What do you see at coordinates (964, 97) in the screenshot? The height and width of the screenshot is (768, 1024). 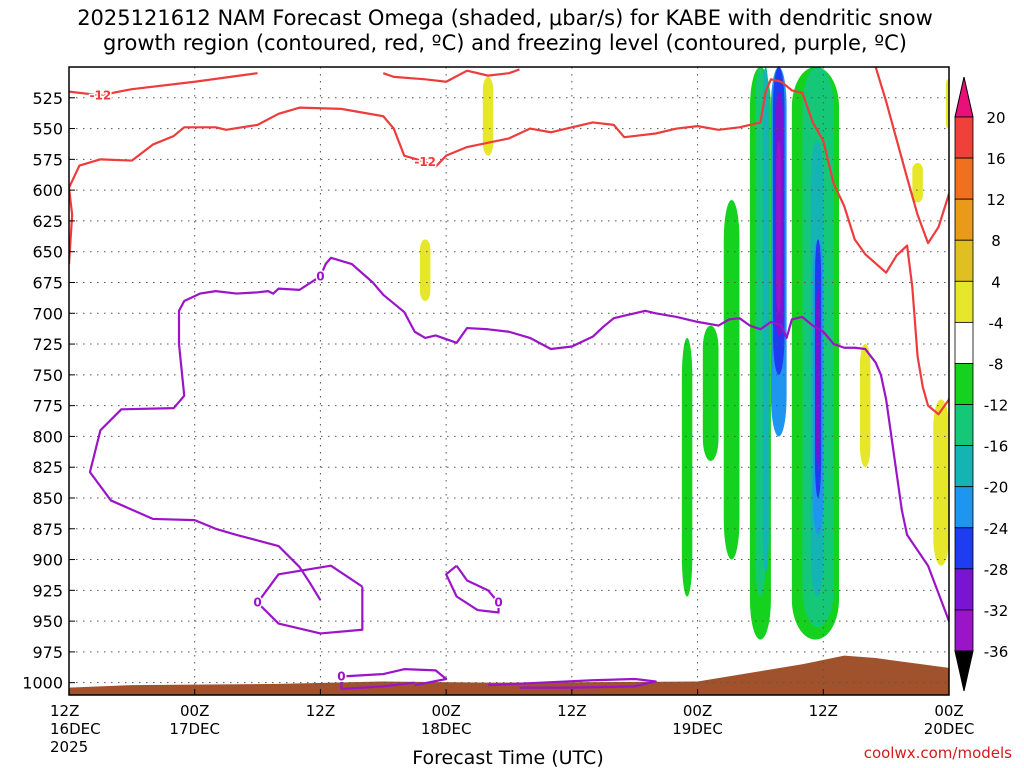 I see `colorbar-top-arrow` at bounding box center [964, 97].